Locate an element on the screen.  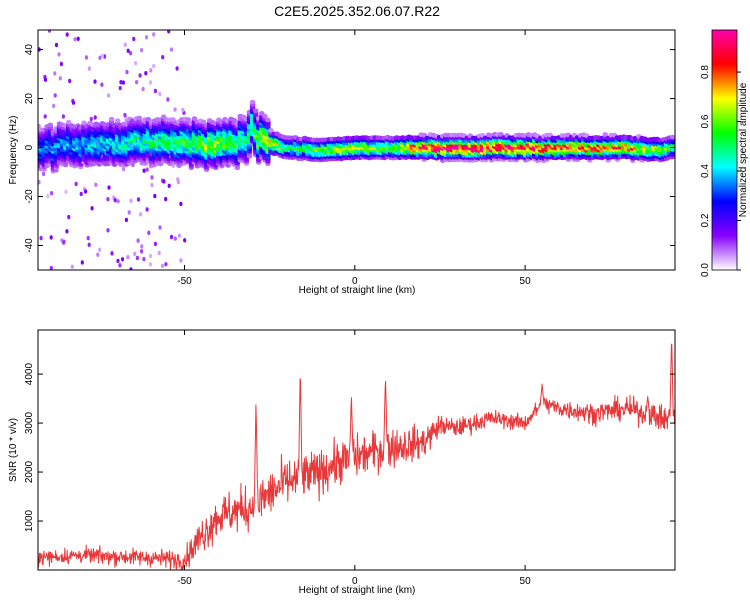
snr-x-axis-label: Height of straight line (km) is located at coordinates (357, 590).